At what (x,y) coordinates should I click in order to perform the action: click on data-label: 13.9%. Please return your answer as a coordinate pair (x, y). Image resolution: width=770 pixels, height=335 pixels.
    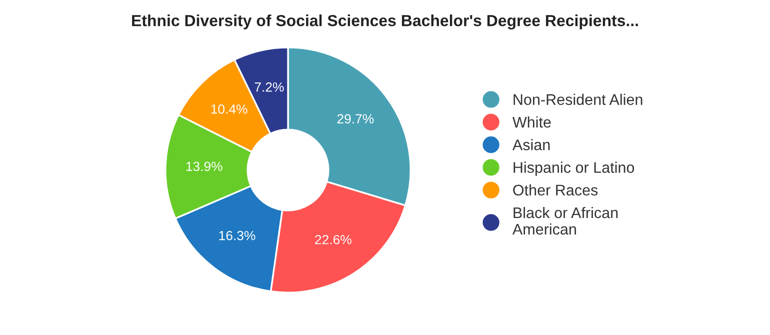
    Looking at the image, I should click on (204, 167).